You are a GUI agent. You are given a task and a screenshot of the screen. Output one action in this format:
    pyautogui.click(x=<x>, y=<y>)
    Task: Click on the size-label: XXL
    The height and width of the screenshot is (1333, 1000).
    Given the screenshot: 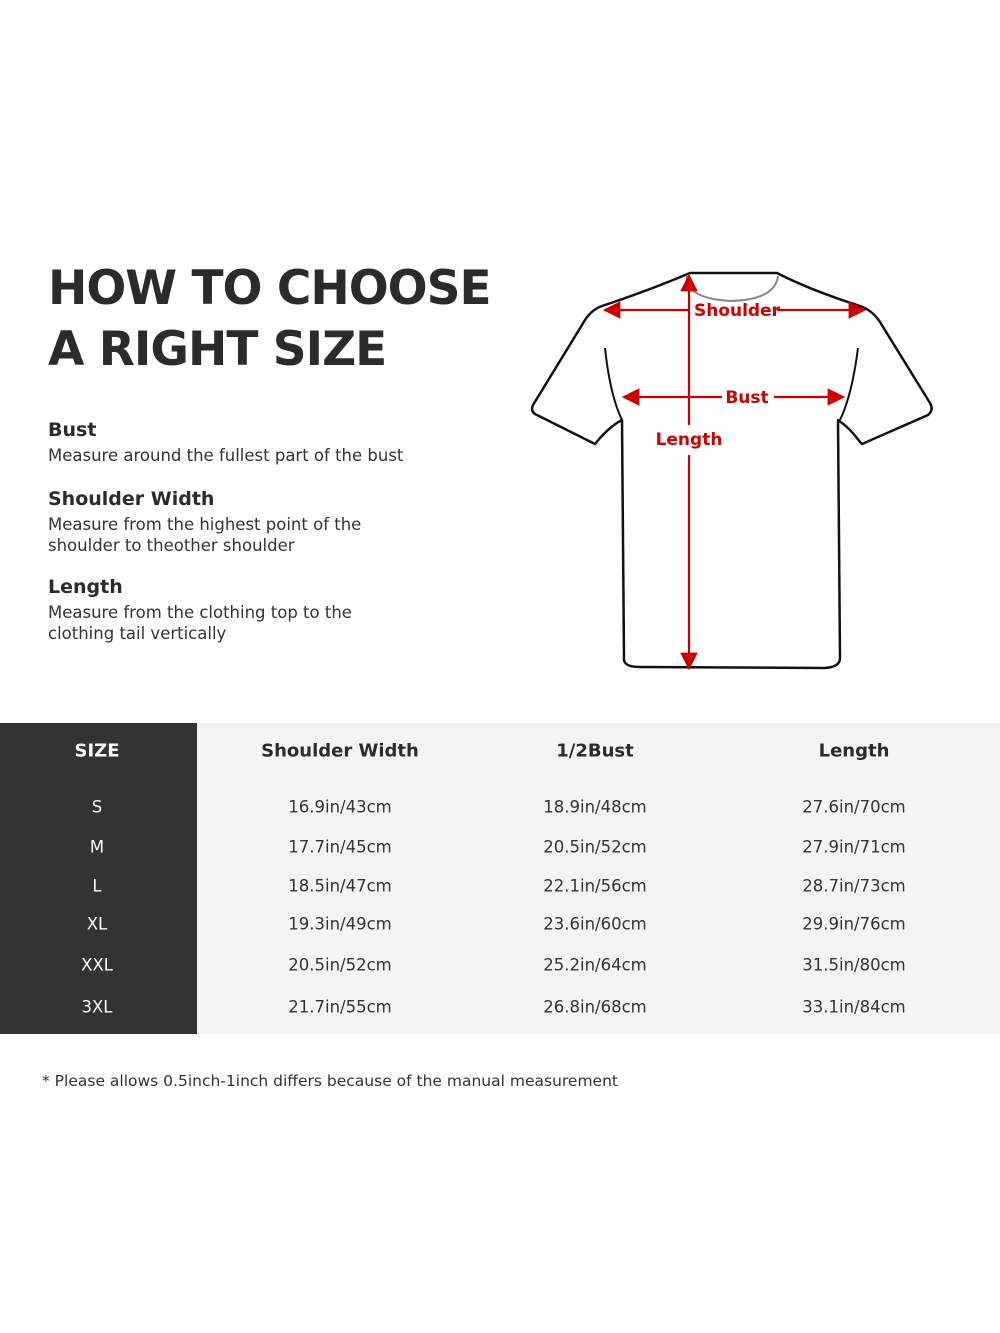 What is the action you would take?
    pyautogui.click(x=97, y=965)
    